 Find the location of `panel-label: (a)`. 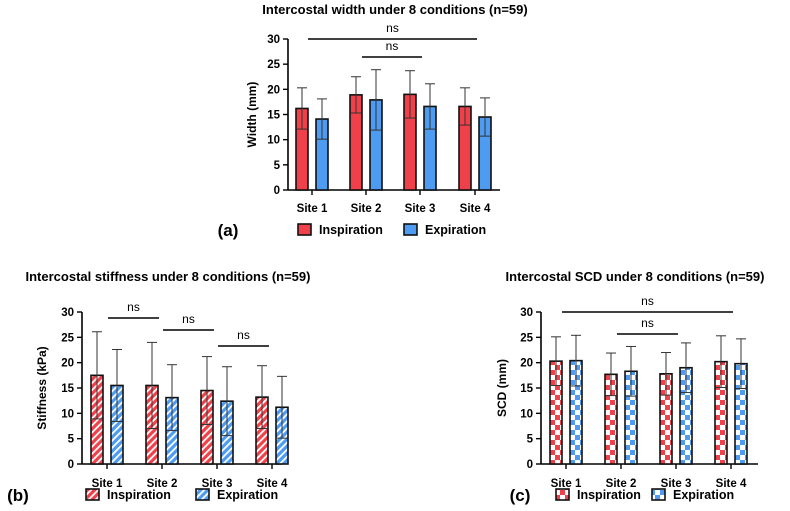

panel-label: (a) is located at coordinates (228, 230).